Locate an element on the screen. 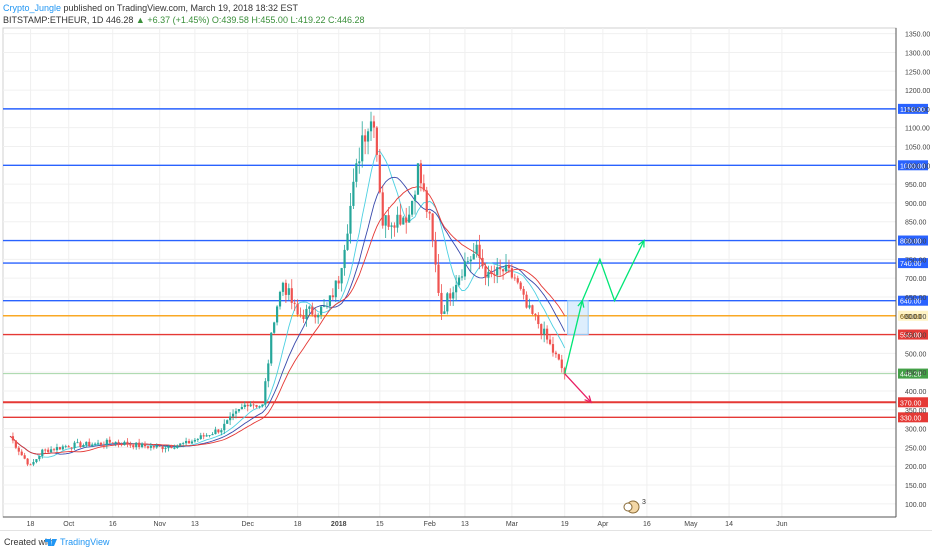  events-icon: 3 is located at coordinates (634, 506).